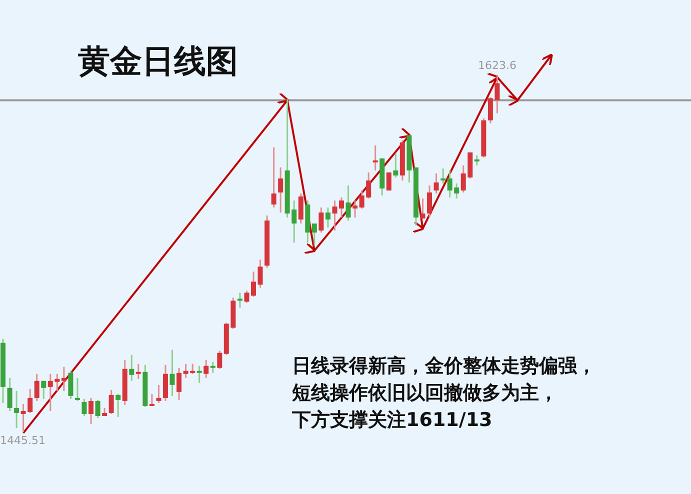 This screenshot has height=494, width=691. What do you see at coordinates (424, 393) in the screenshot?
I see `annotation: 短线操作依旧以回撤做多为主，` at bounding box center [424, 393].